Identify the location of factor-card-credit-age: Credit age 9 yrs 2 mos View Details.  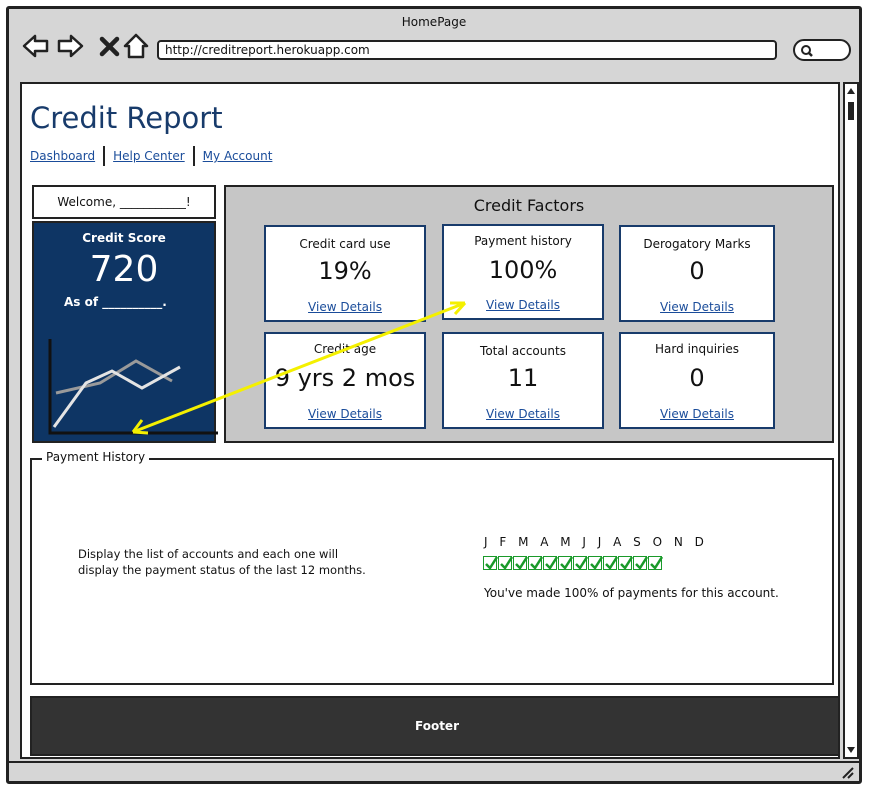
(345, 380).